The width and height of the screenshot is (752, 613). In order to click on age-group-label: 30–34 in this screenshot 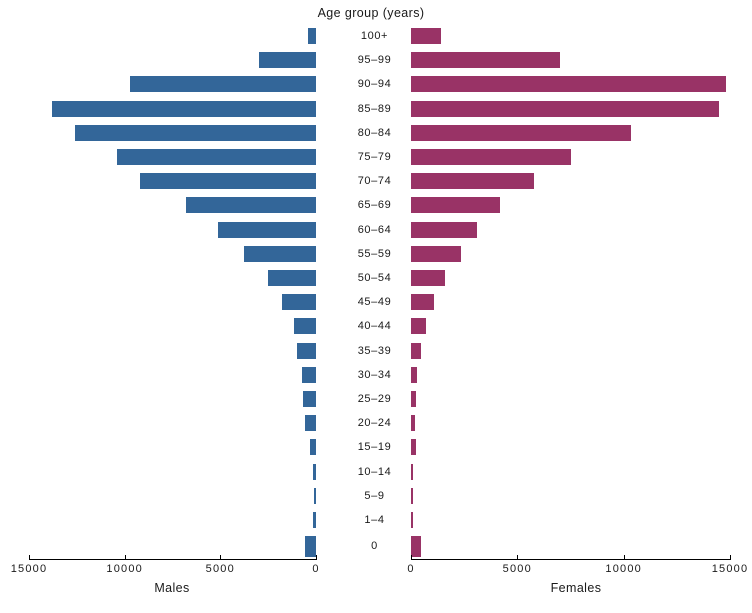, I will do `click(374, 374)`.